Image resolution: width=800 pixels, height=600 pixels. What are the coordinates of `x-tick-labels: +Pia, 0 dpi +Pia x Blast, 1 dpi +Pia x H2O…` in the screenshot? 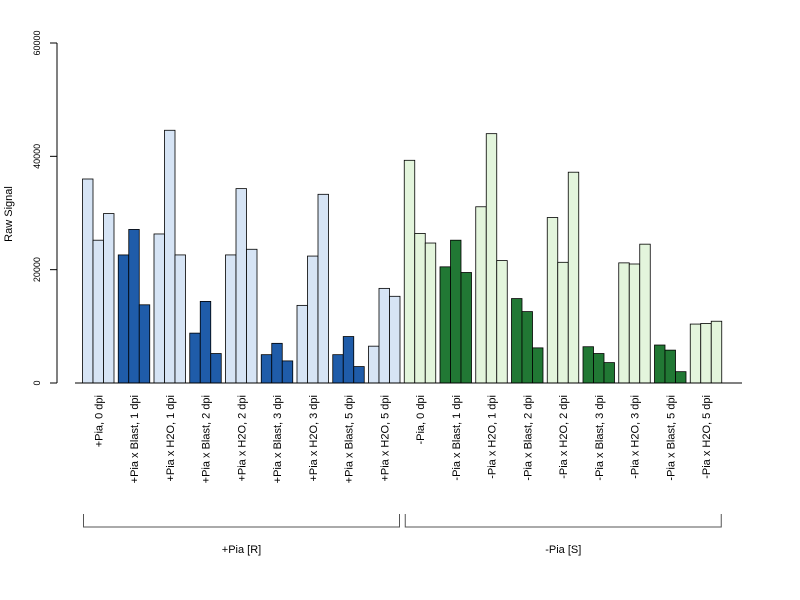 It's located at (403, 439).